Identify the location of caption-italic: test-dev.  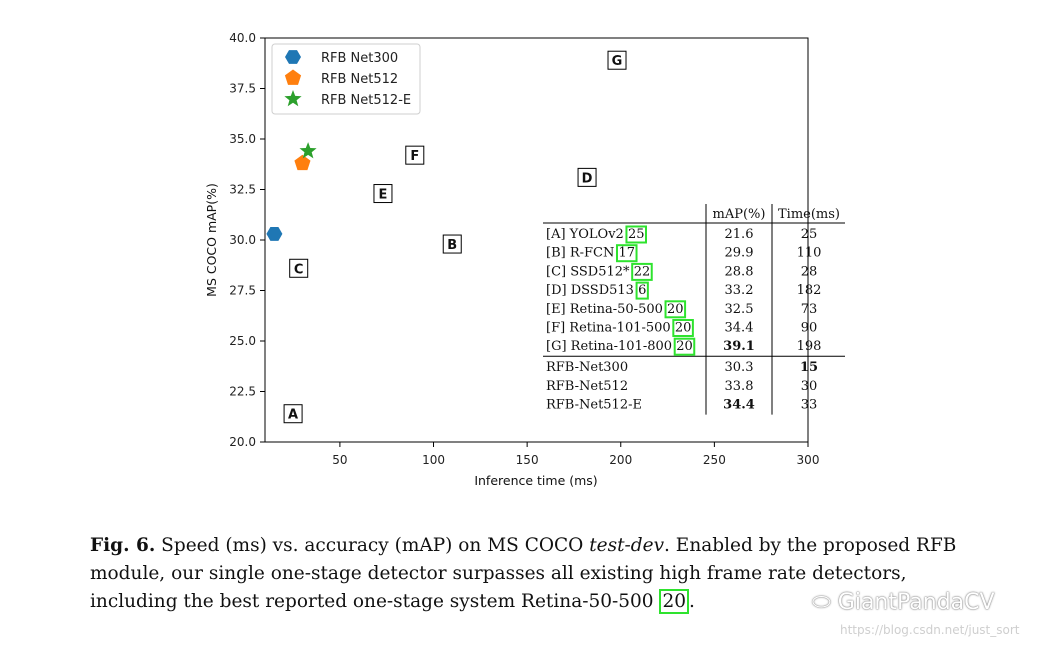
(627, 545).